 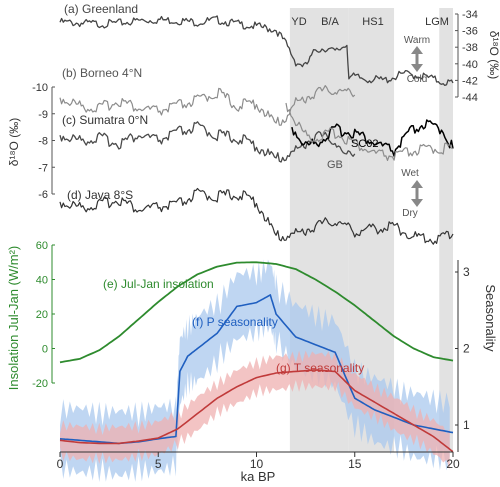 I want to click on greenland-axis-title: δ¹⁸O (‰), so click(x=493, y=55).